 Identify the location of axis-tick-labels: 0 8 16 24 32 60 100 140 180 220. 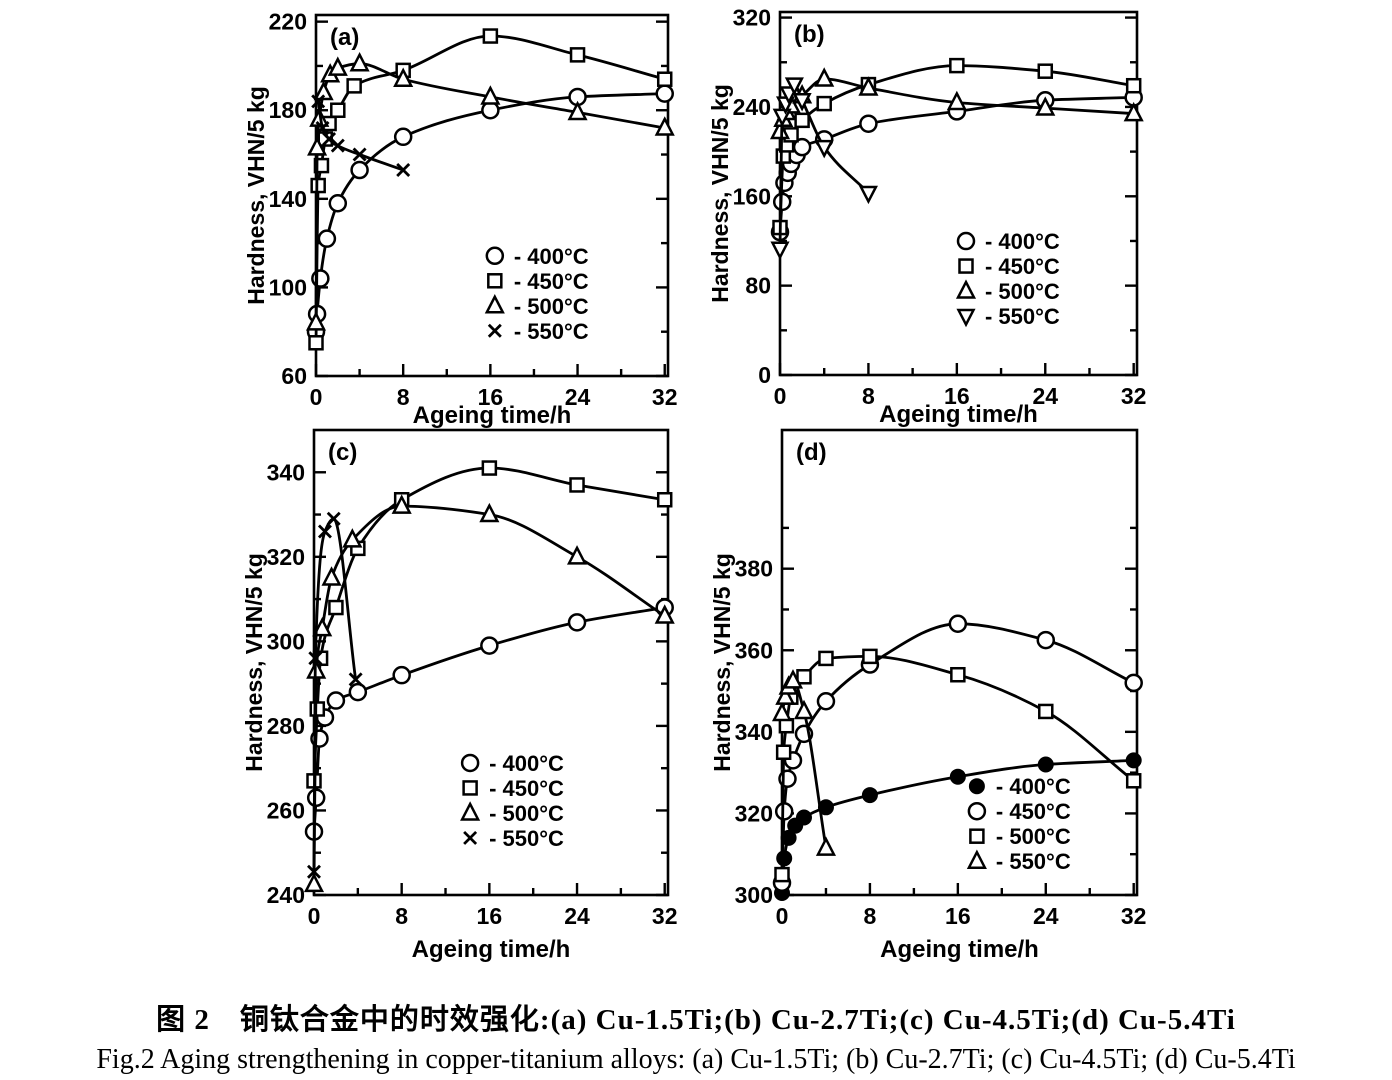
(473, 209).